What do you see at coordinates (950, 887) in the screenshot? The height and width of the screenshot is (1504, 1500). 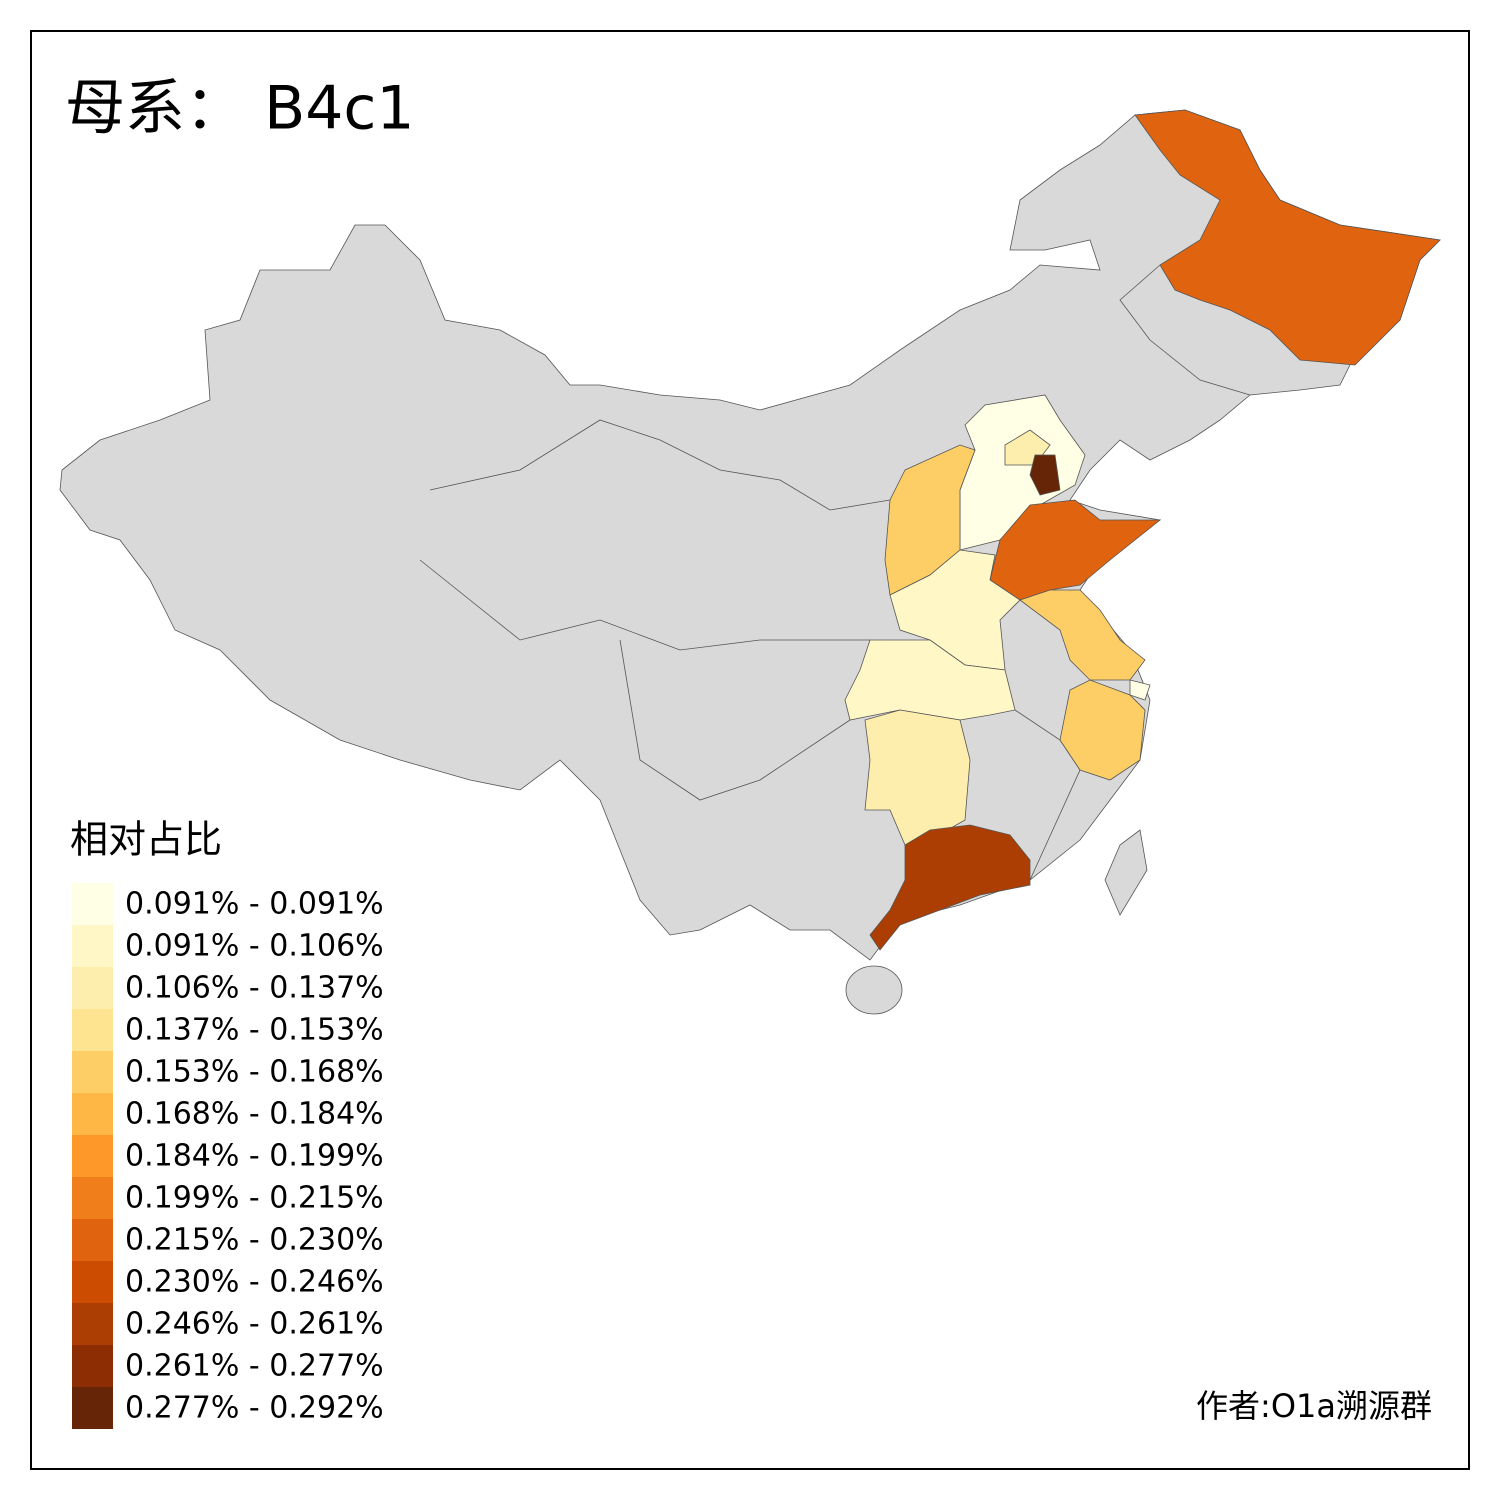 I see `region-guangdong` at bounding box center [950, 887].